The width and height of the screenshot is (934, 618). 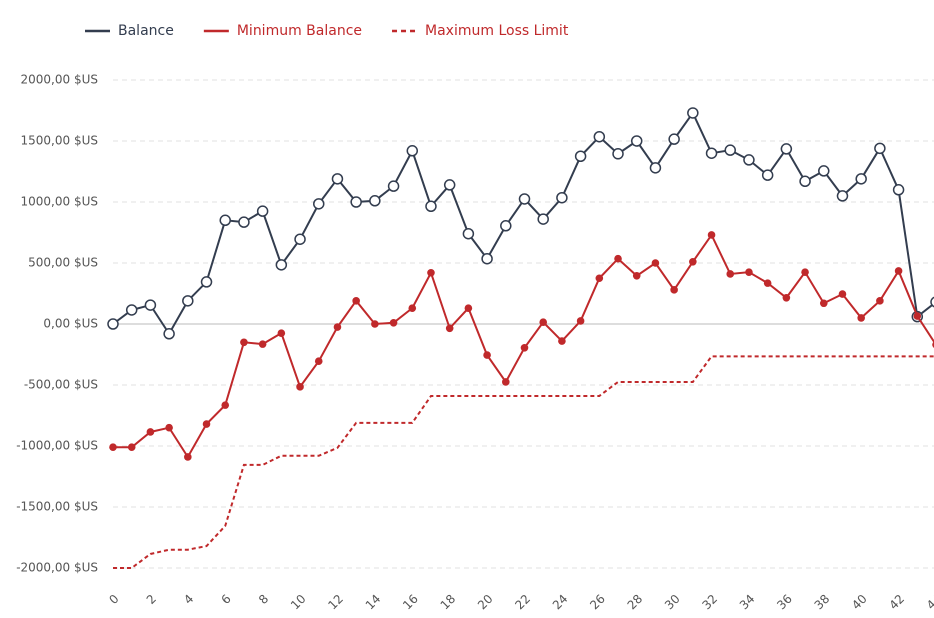 What do you see at coordinates (373, 602) in the screenshot?
I see `x-tick-label: 14` at bounding box center [373, 602].